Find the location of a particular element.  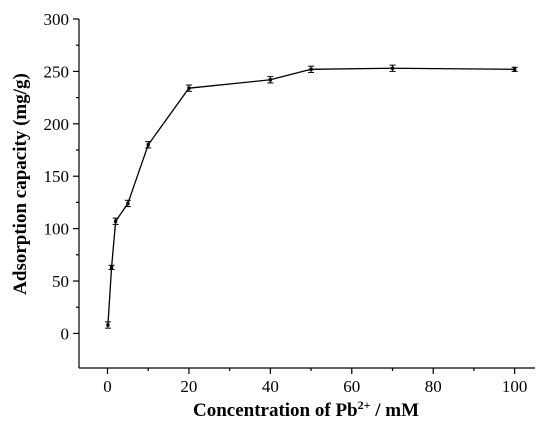

y-tick-label: 250 is located at coordinates (57, 71).